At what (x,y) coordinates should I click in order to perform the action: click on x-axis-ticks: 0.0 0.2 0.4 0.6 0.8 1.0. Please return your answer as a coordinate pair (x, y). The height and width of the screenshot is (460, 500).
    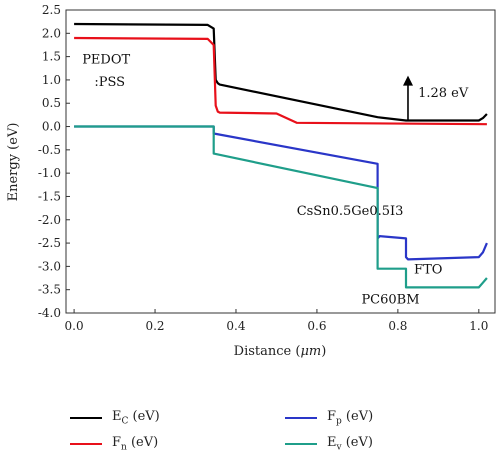
    Looking at the image, I should click on (276, 321).